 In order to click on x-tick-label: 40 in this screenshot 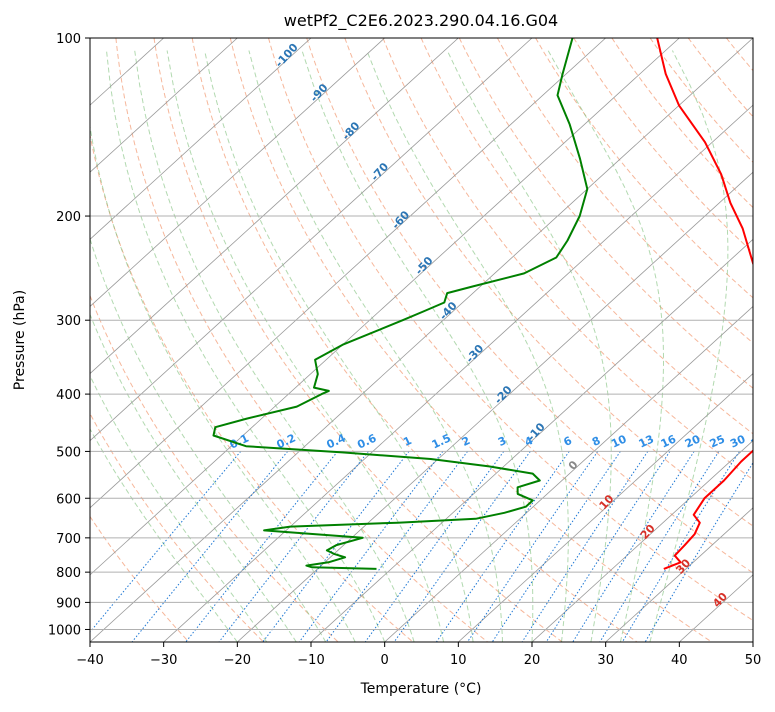, I will do `click(679, 660)`.